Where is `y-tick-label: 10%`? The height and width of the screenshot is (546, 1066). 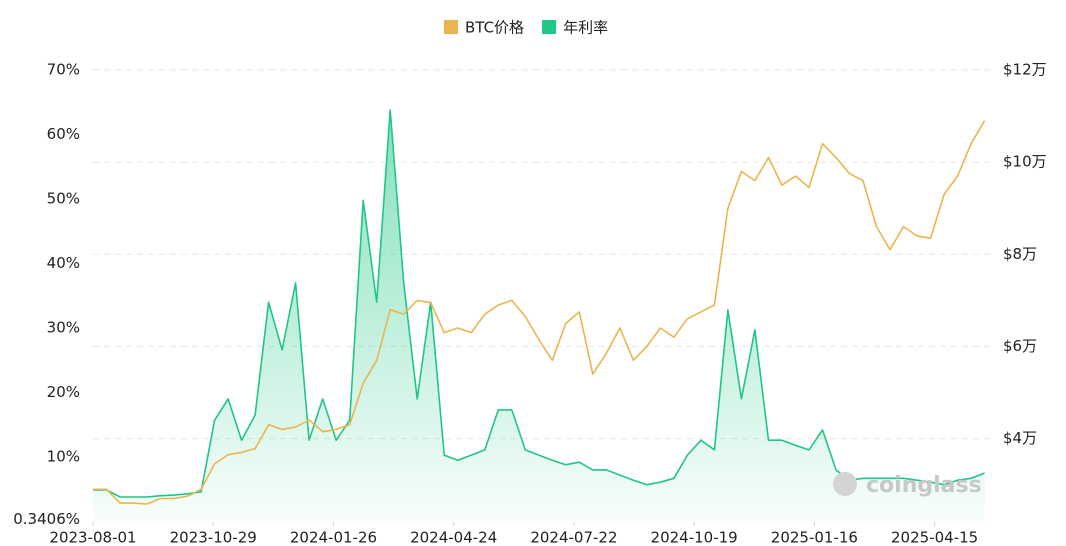 y-tick-label: 10% is located at coordinates (63, 457).